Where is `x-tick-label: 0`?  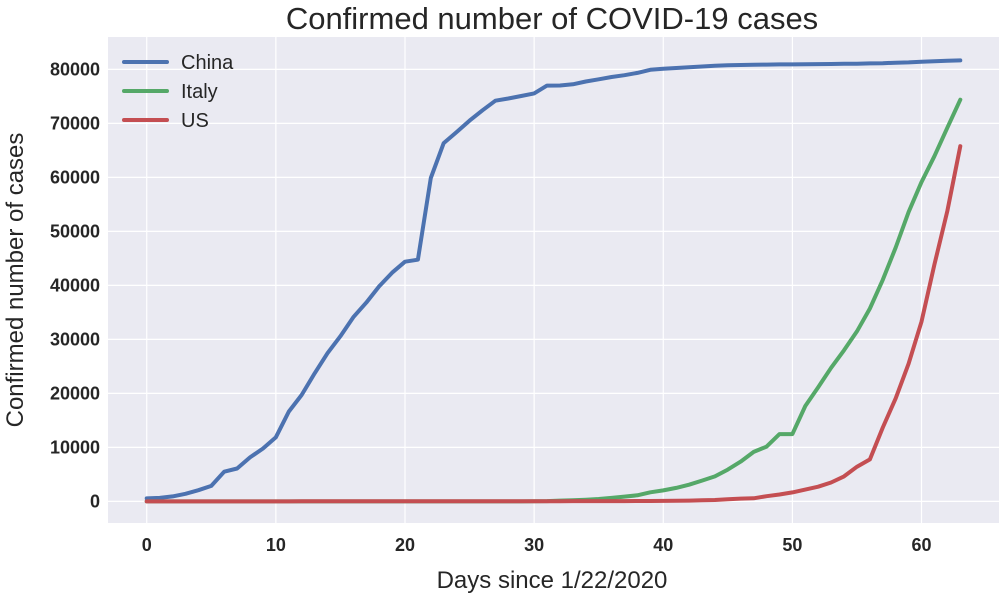
x-tick-label: 0 is located at coordinates (147, 545).